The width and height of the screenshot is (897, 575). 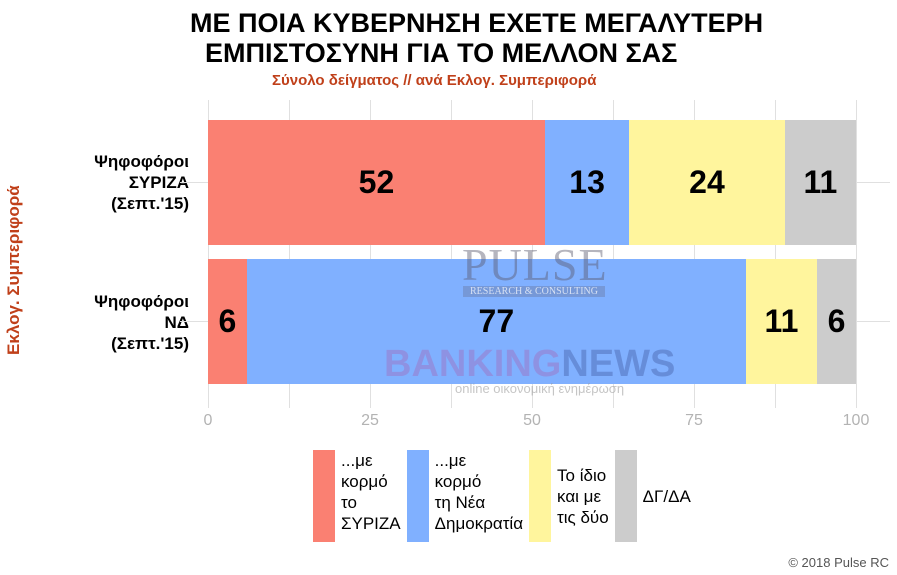 I want to click on legend-label-nd: ...με κορμό τη Νέα Δημοκρατία, so click(x=479, y=492).